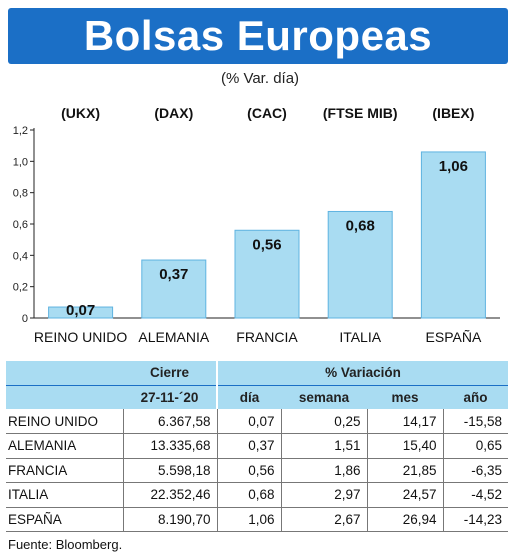  Describe the element at coordinates (248, 519) in the screenshot. I see `row-dia: 1,06` at that location.